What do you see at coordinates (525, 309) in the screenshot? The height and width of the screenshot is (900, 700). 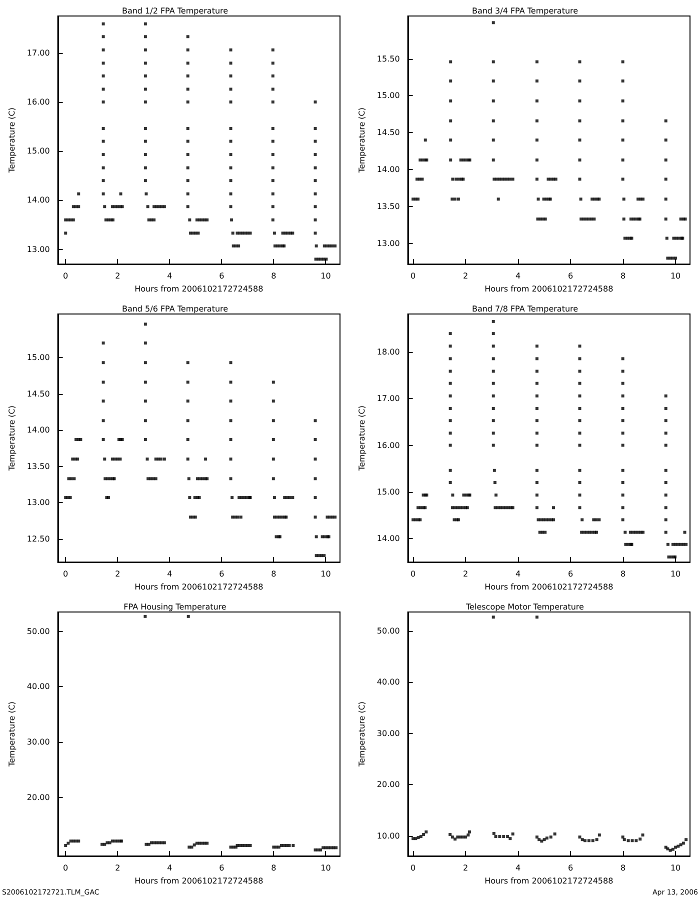 I see `chart-title: Band 7/8 FPA Temperature` at bounding box center [525, 309].